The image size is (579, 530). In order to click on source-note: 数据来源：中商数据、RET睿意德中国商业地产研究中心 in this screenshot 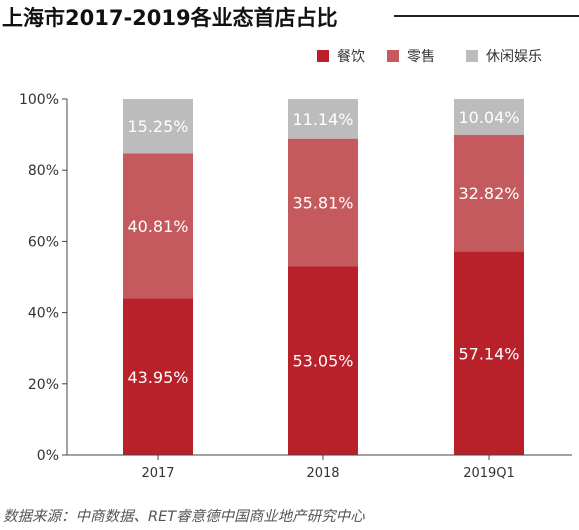, I will do `click(184, 515)`.